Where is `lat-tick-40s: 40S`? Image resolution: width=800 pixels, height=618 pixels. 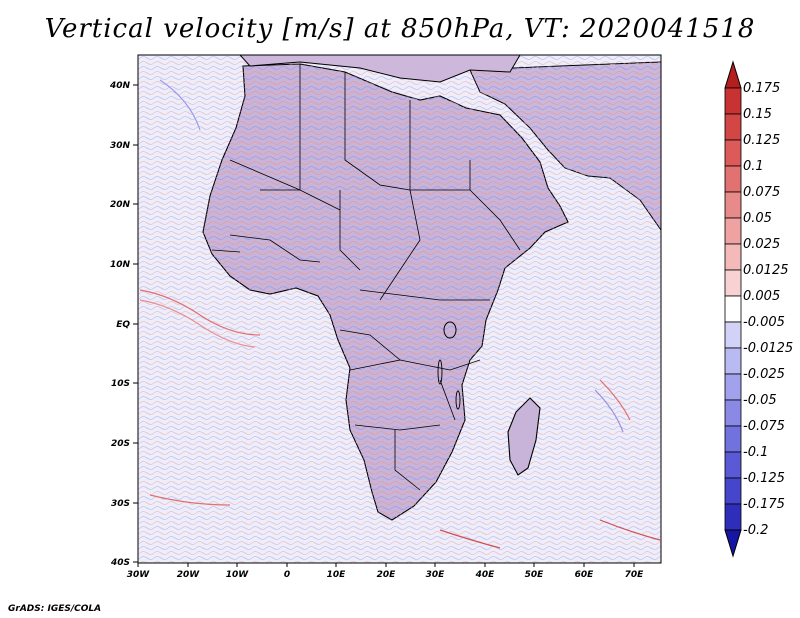 lat-tick-40s: 40S is located at coordinates (120, 563).